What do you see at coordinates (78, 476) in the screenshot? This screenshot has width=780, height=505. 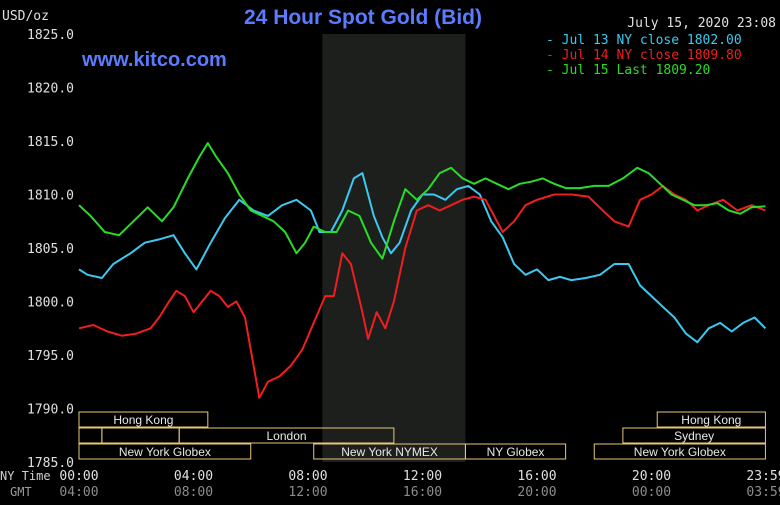 I see `x-tick-label-ny: 00:00` at bounding box center [78, 476].